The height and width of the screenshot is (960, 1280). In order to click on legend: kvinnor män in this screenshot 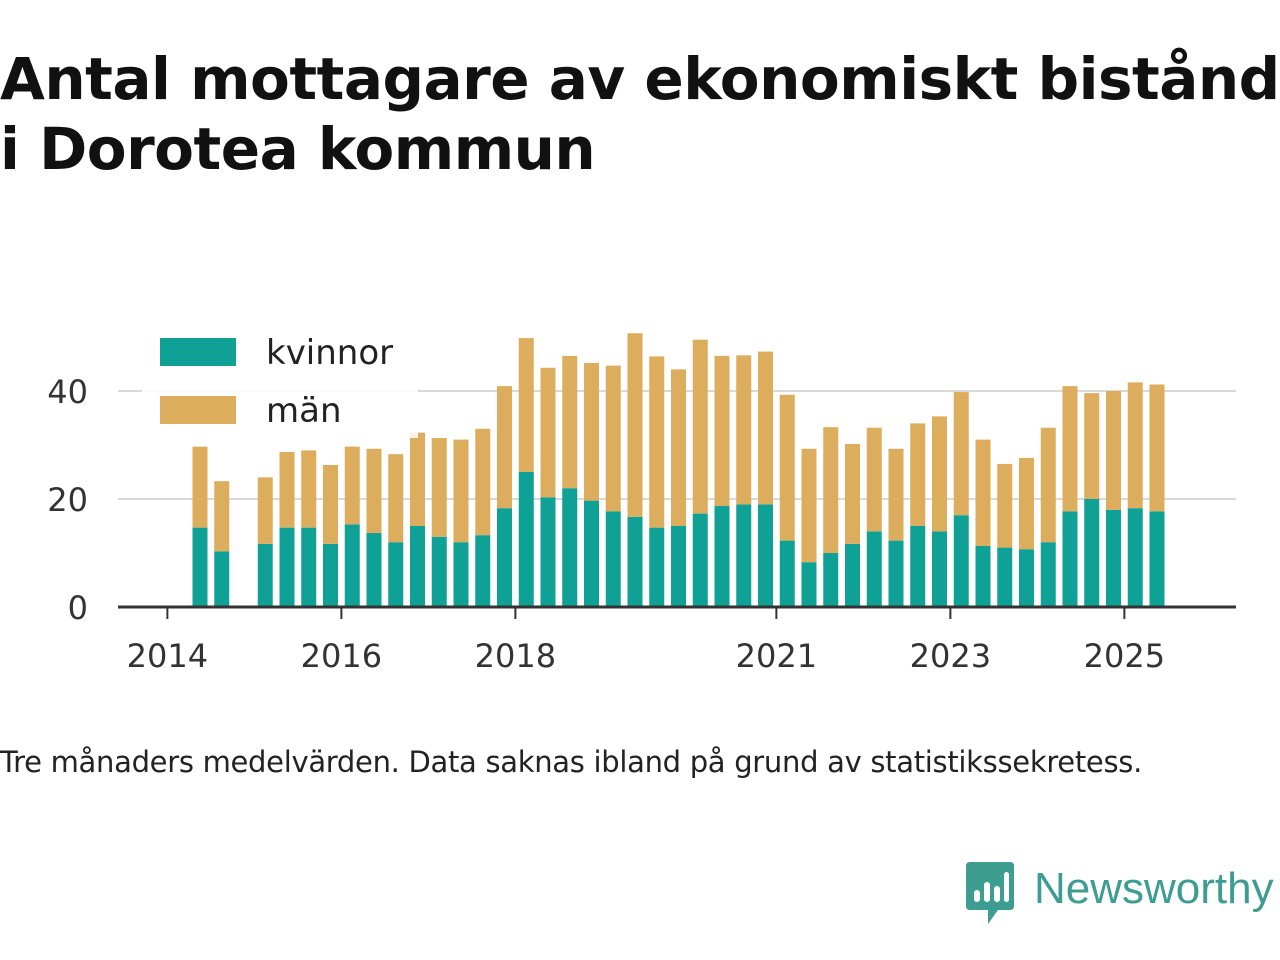, I will do `click(280, 378)`.